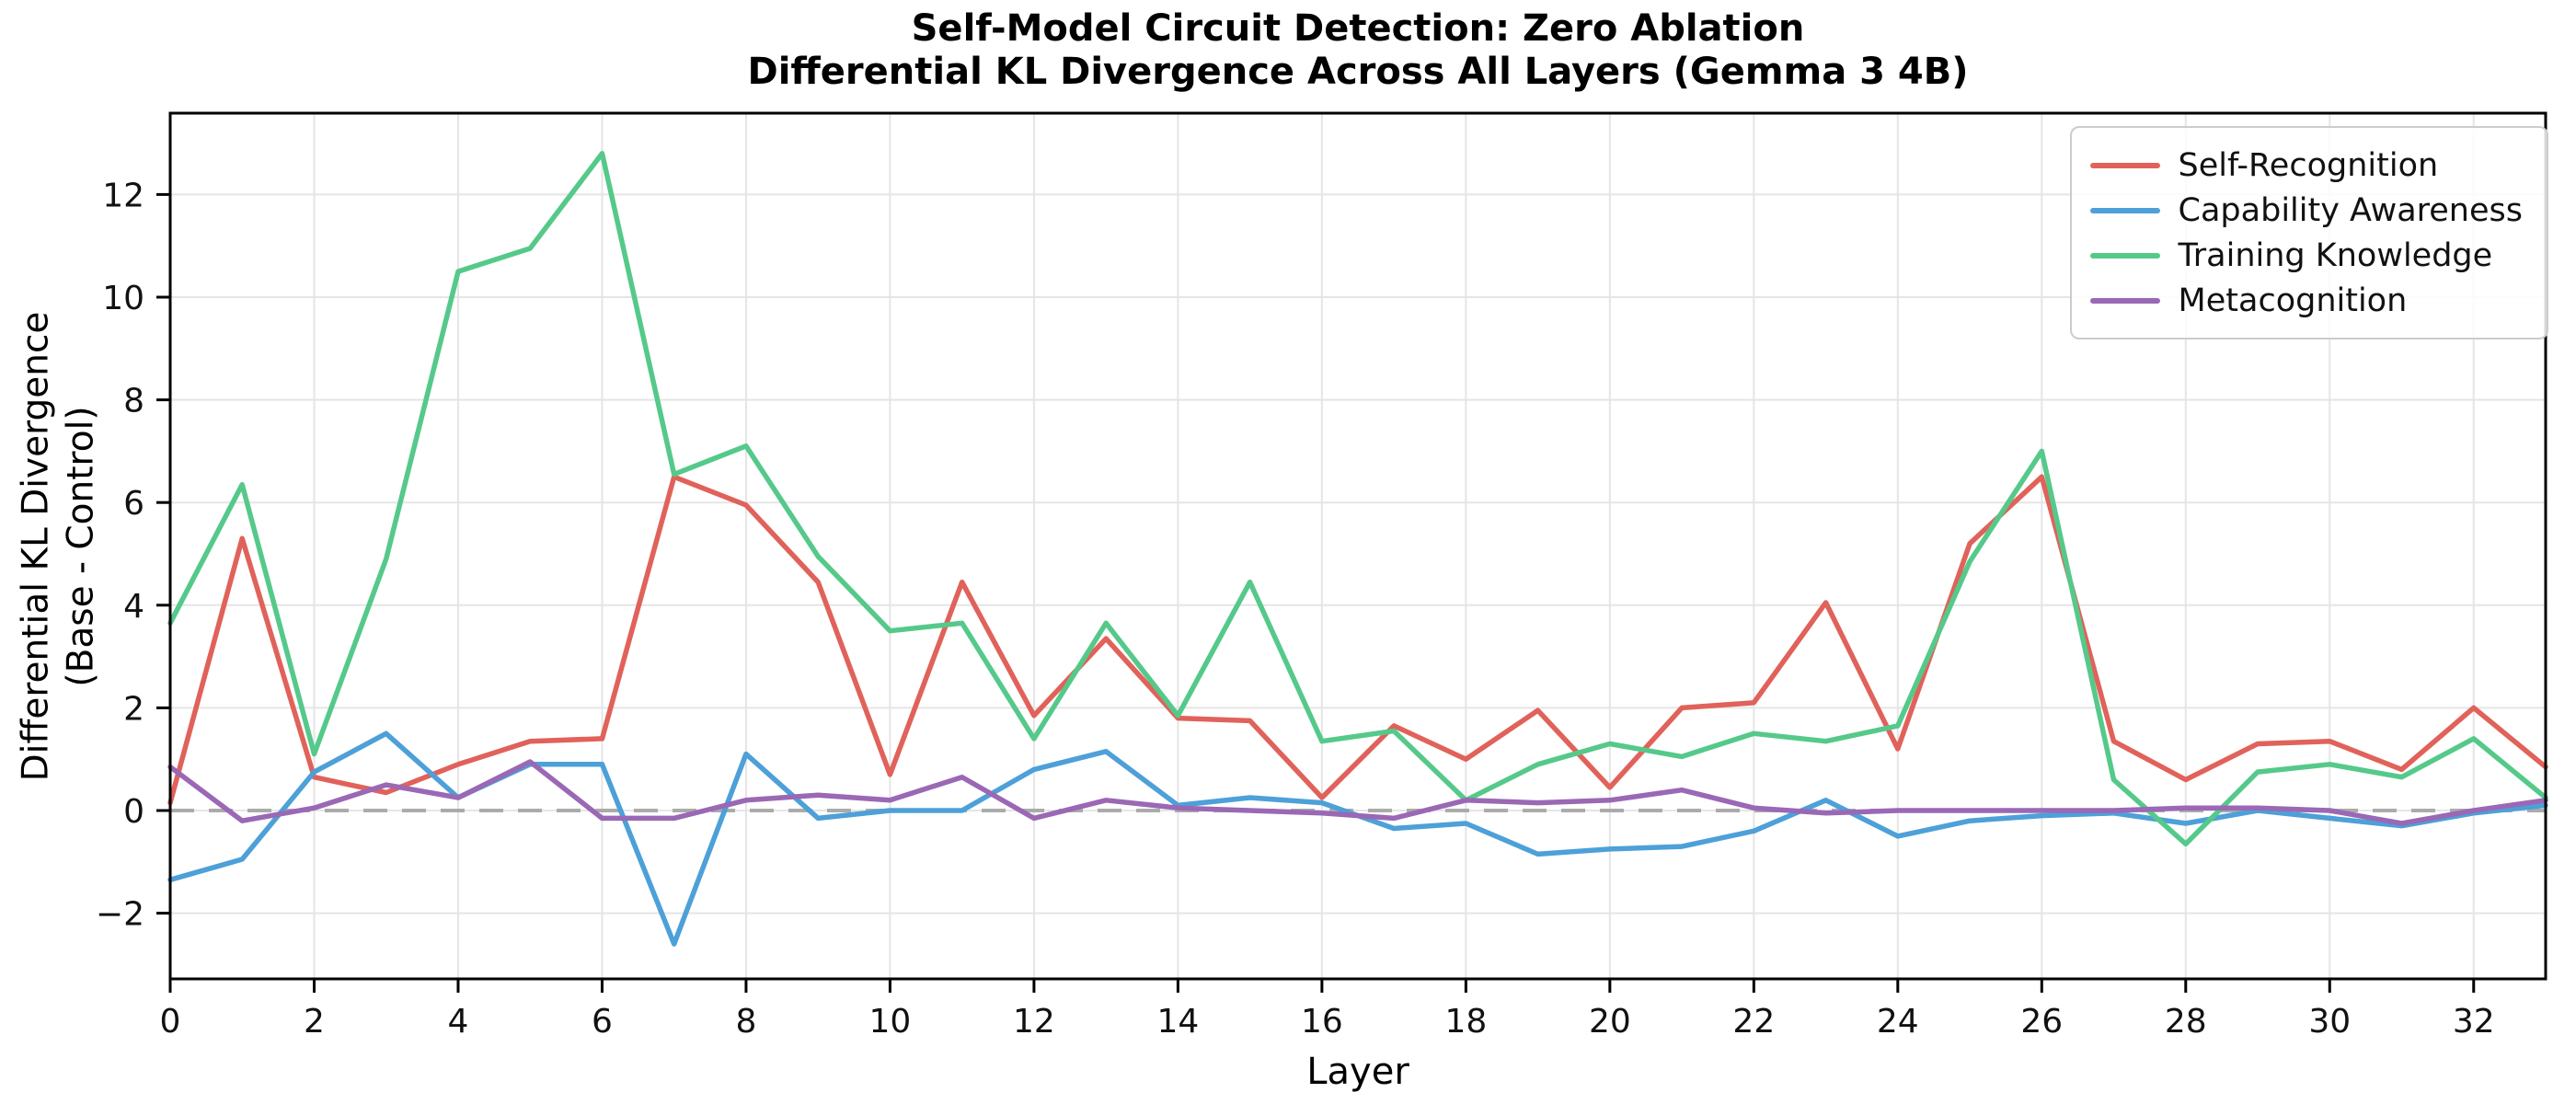 The width and height of the screenshot is (2576, 1104). I want to click on y-tick-label: 6, so click(133, 504).